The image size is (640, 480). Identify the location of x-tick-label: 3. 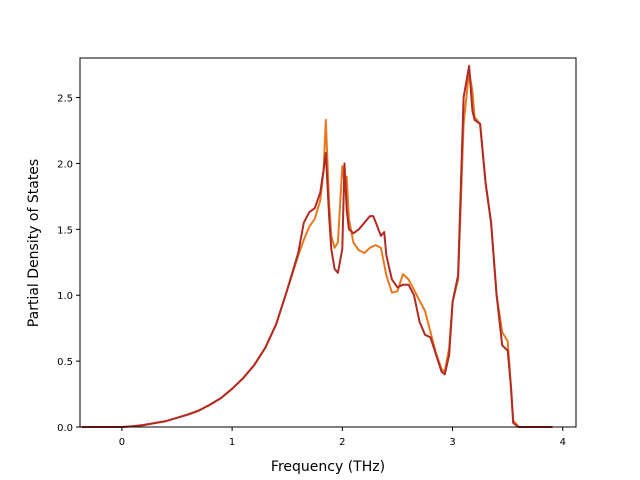
(452, 442).